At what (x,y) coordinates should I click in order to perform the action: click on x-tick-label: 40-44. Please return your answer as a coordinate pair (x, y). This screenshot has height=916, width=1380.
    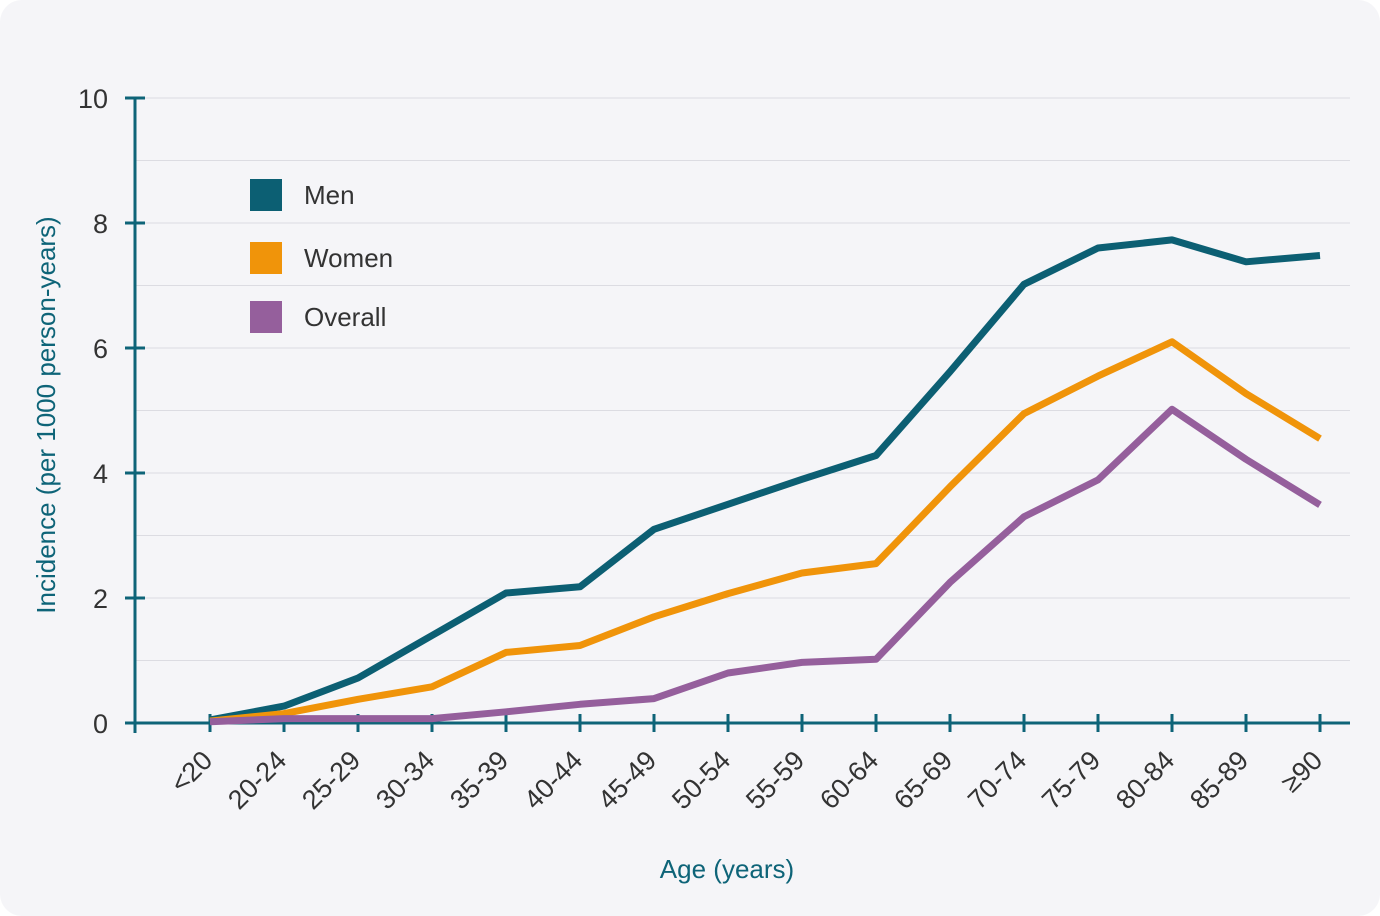
    Looking at the image, I should click on (553, 780).